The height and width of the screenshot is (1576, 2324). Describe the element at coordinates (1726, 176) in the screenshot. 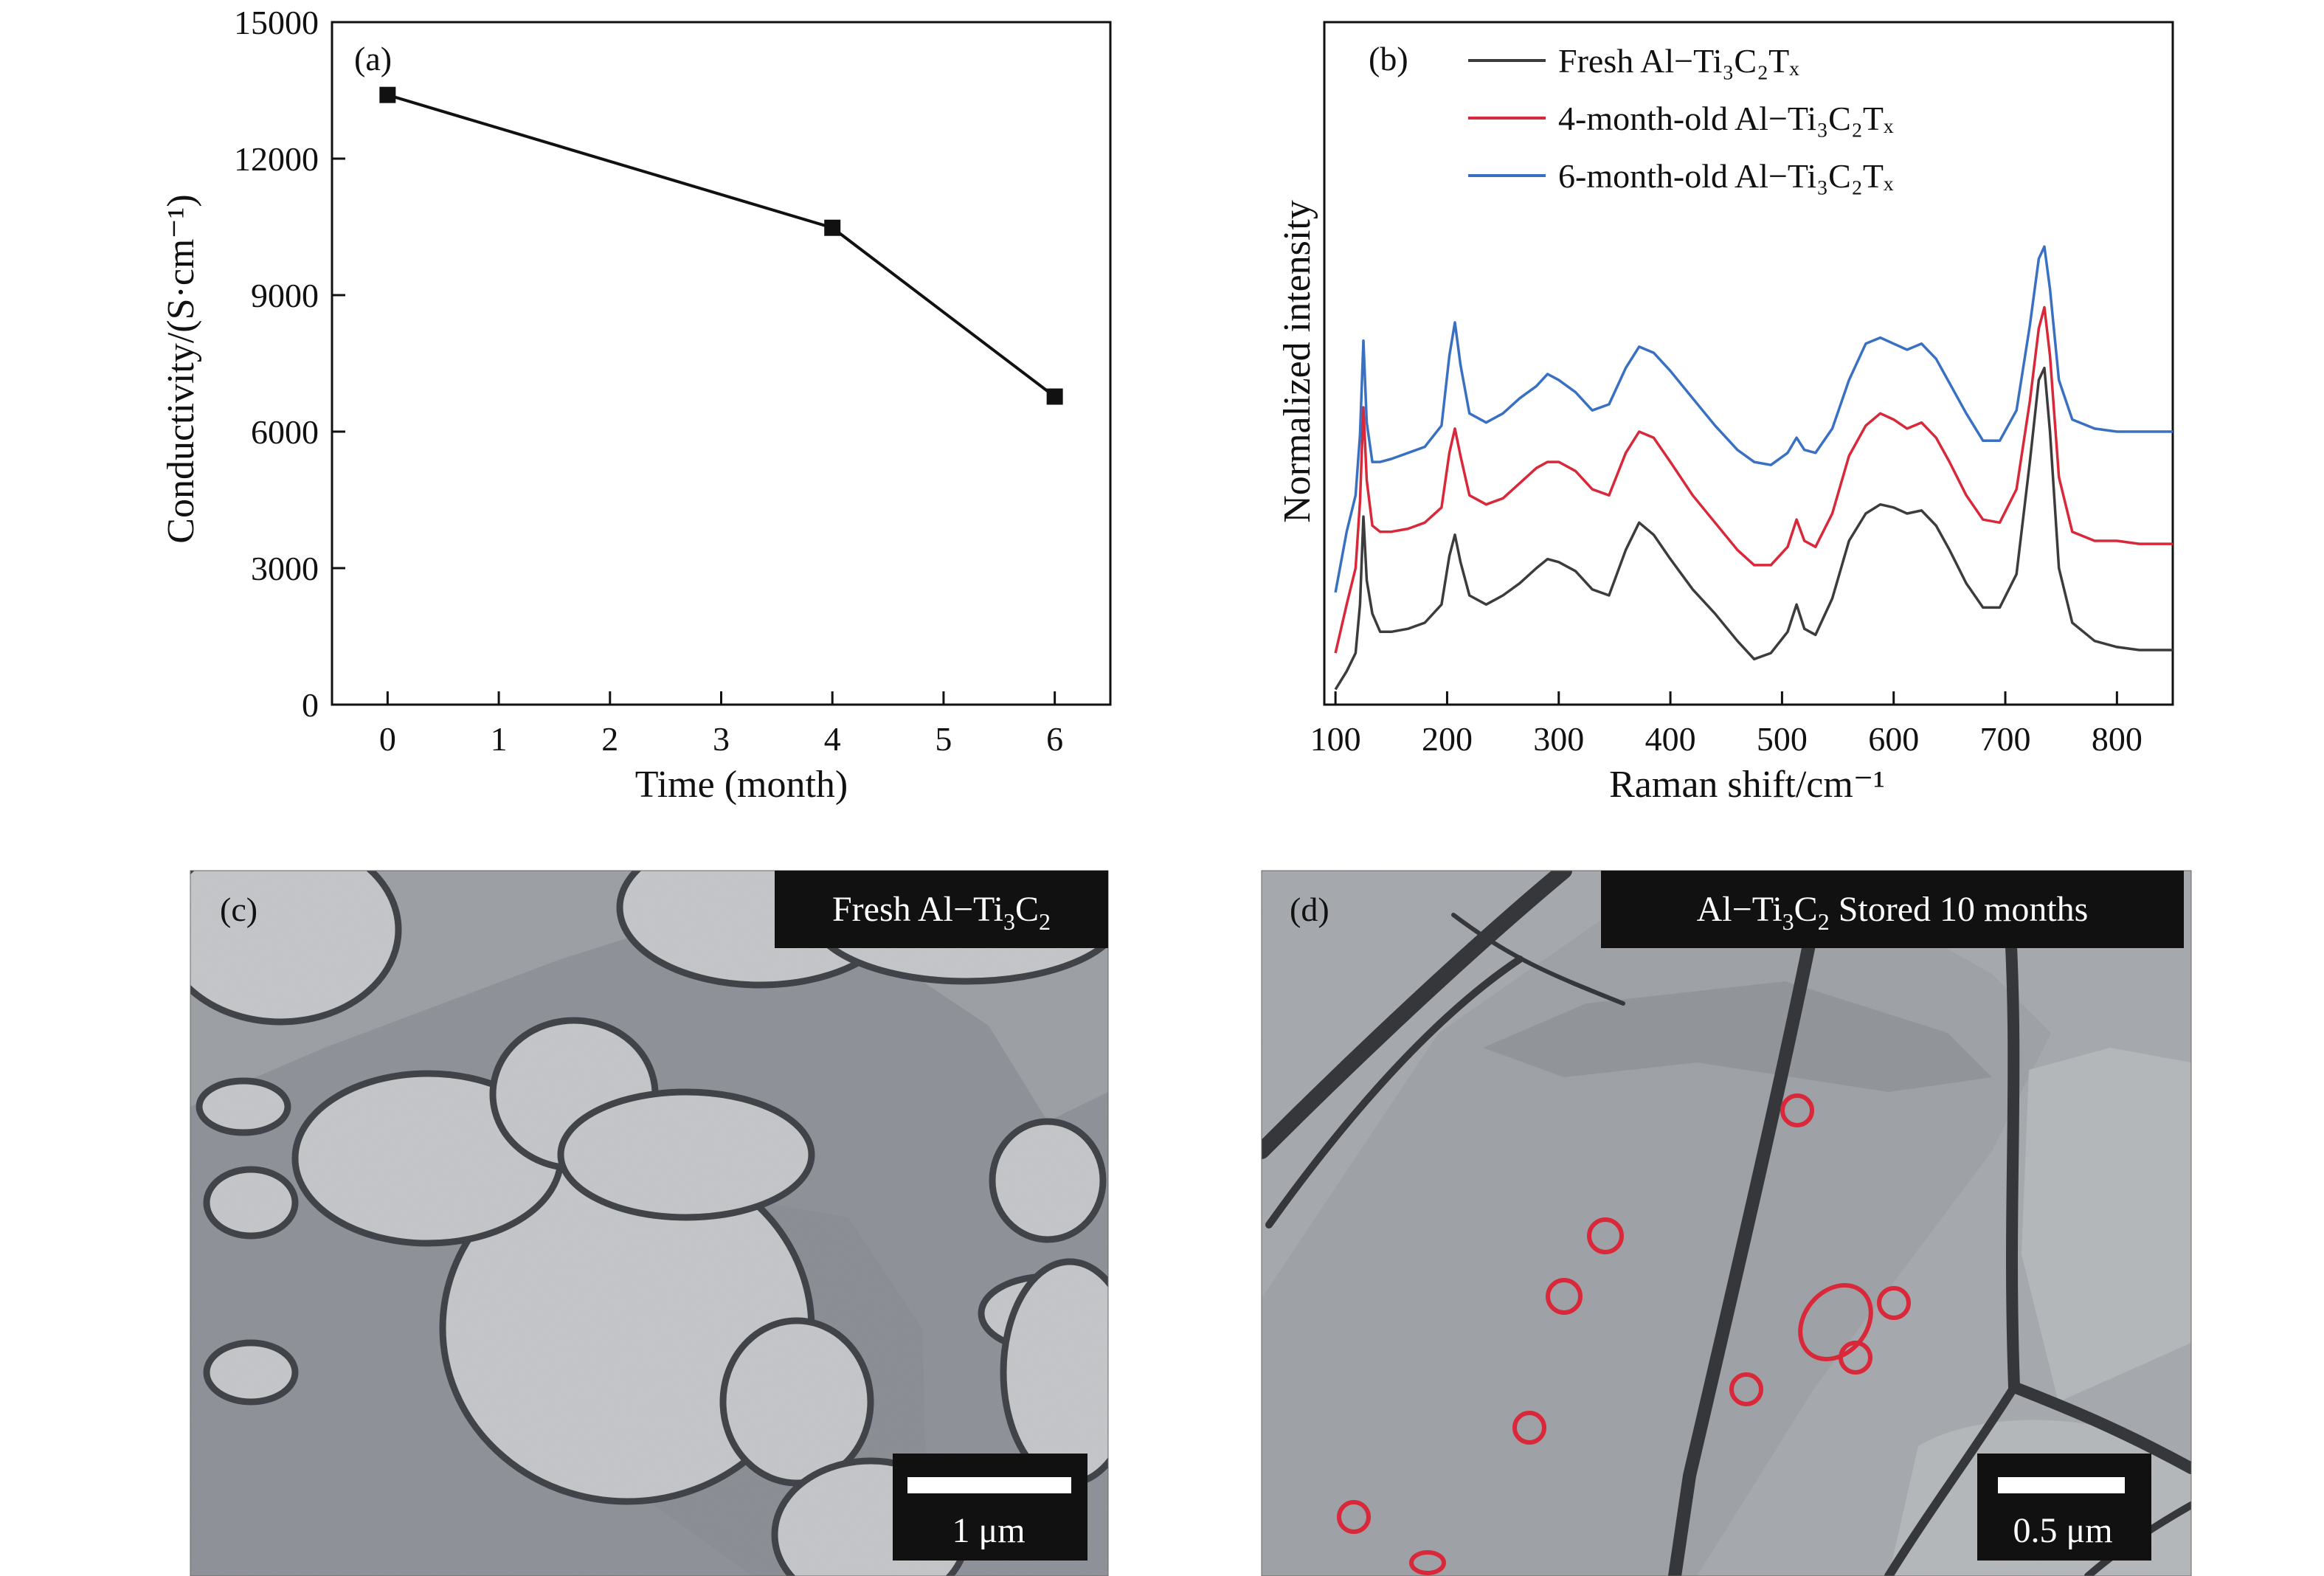

I see `legend-label: 6-month-old Al−Ti₃C₂Tₓ` at that location.